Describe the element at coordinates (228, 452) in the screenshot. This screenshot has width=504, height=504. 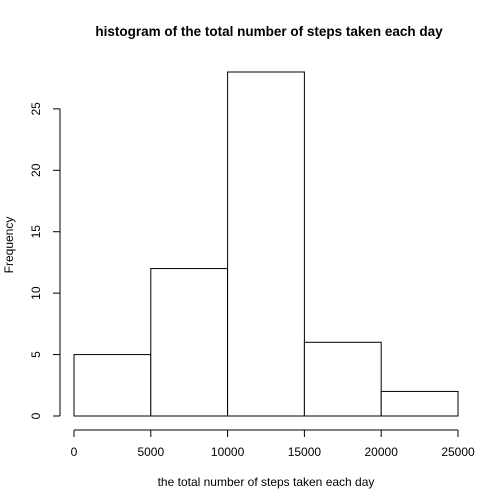
I see `x-tick-label-2: 10000` at that location.